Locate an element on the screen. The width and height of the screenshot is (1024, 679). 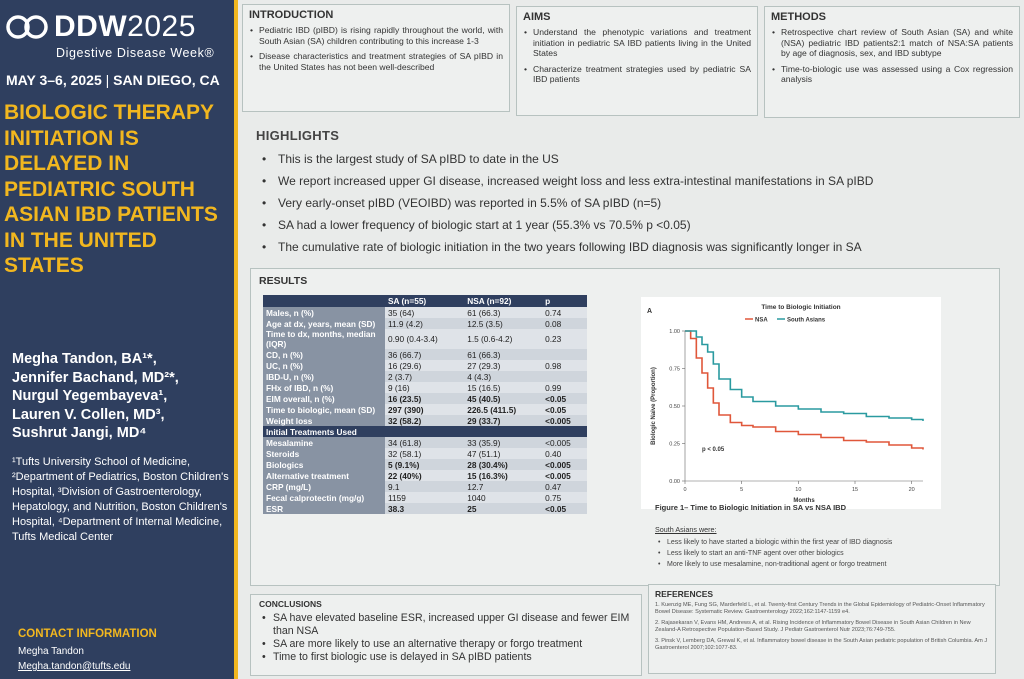
south-asian-summary-title: South Asians were: is located at coordinates (686, 529).